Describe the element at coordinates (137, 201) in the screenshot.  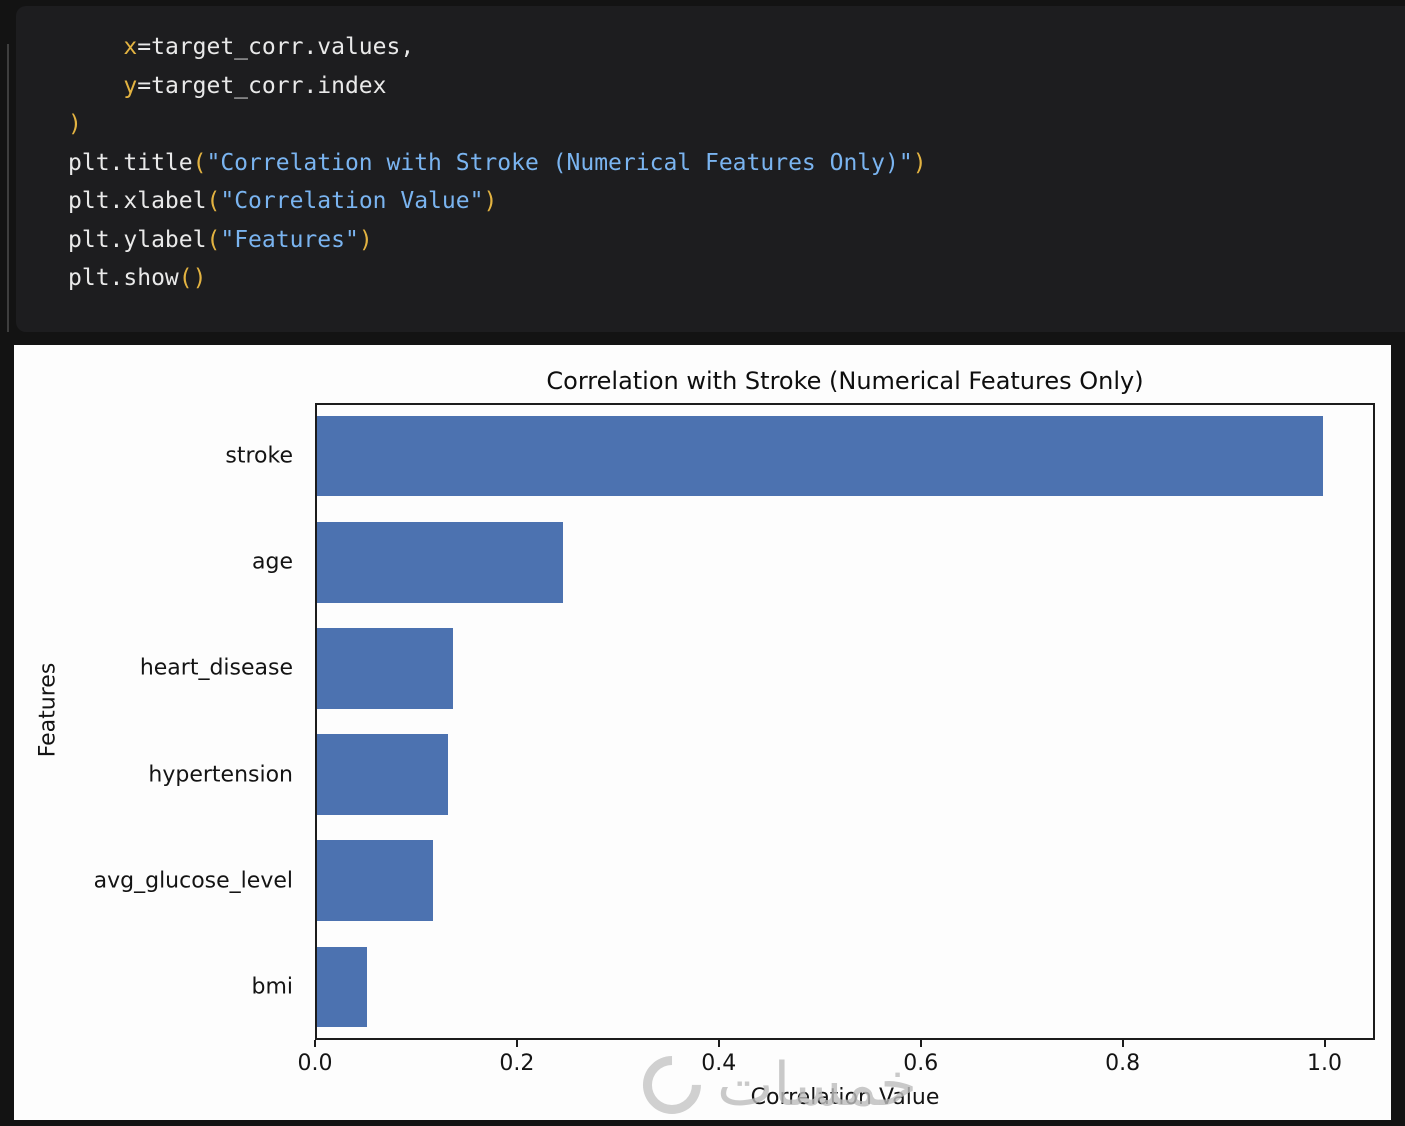
I see `code-token-plain: plt.xlabel` at that location.